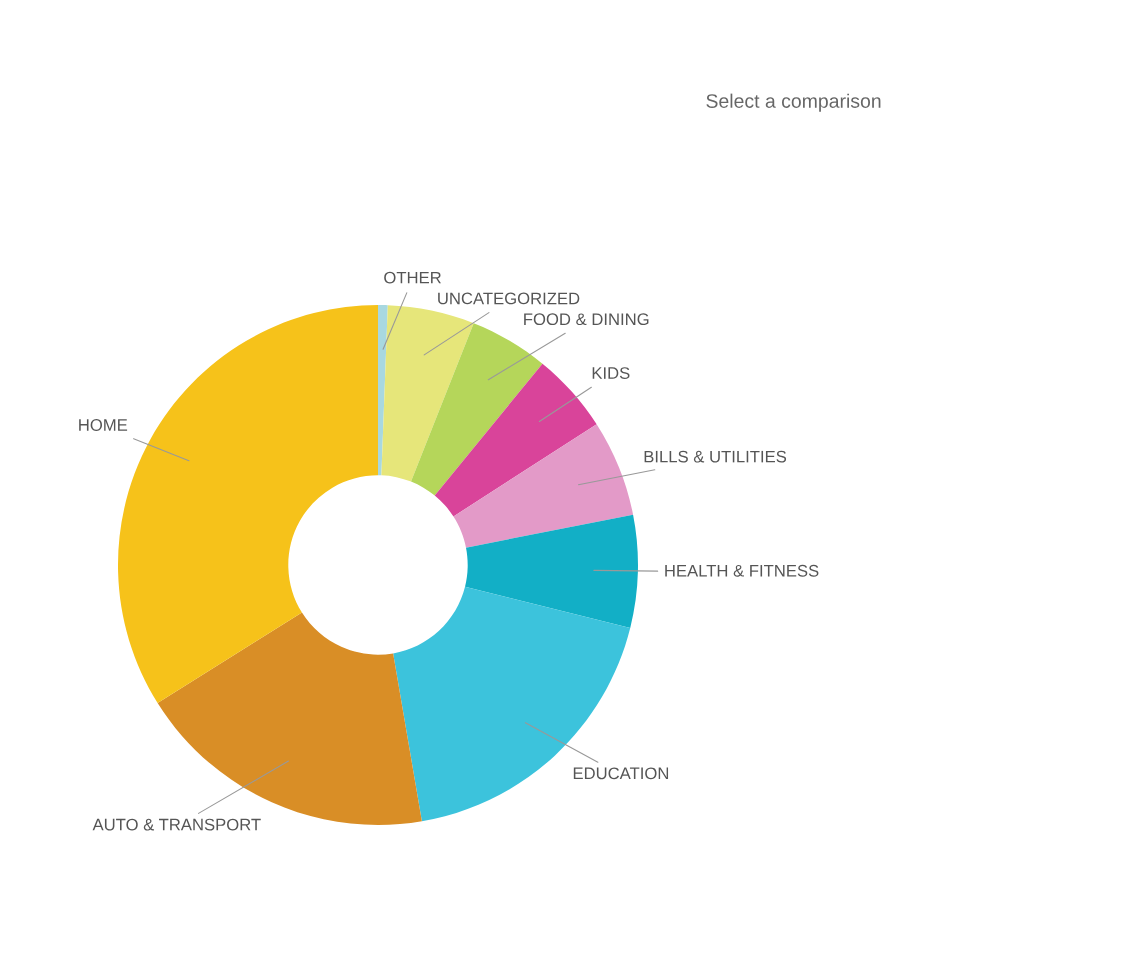 Image resolution: width=1145 pixels, height=978 pixels. What do you see at coordinates (412, 277) in the screenshot?
I see `slice-label: OTHER` at bounding box center [412, 277].